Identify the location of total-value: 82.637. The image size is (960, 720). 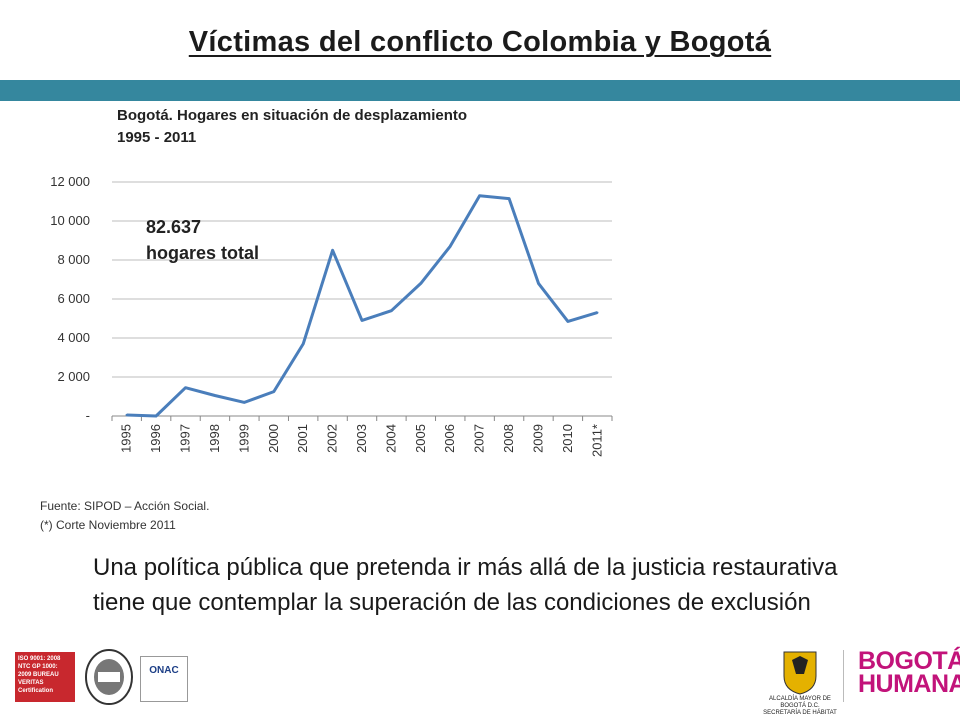
(174, 227).